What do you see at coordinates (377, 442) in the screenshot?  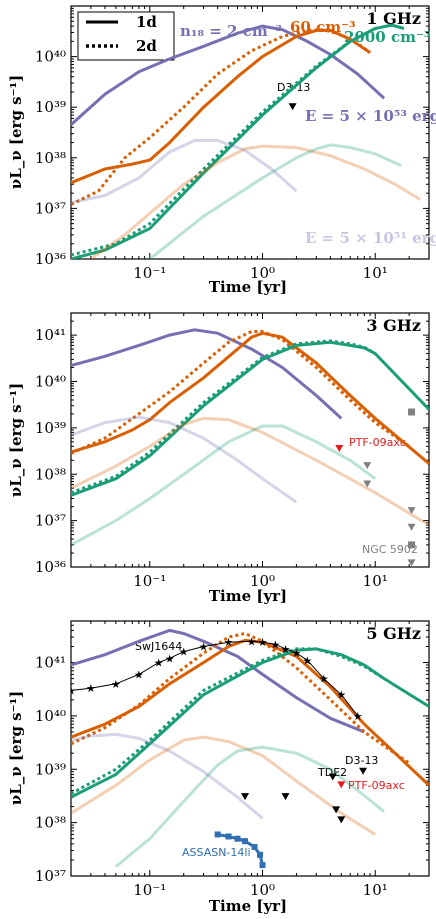 I see `ptf-label-3ghz: PTF-09axc` at bounding box center [377, 442].